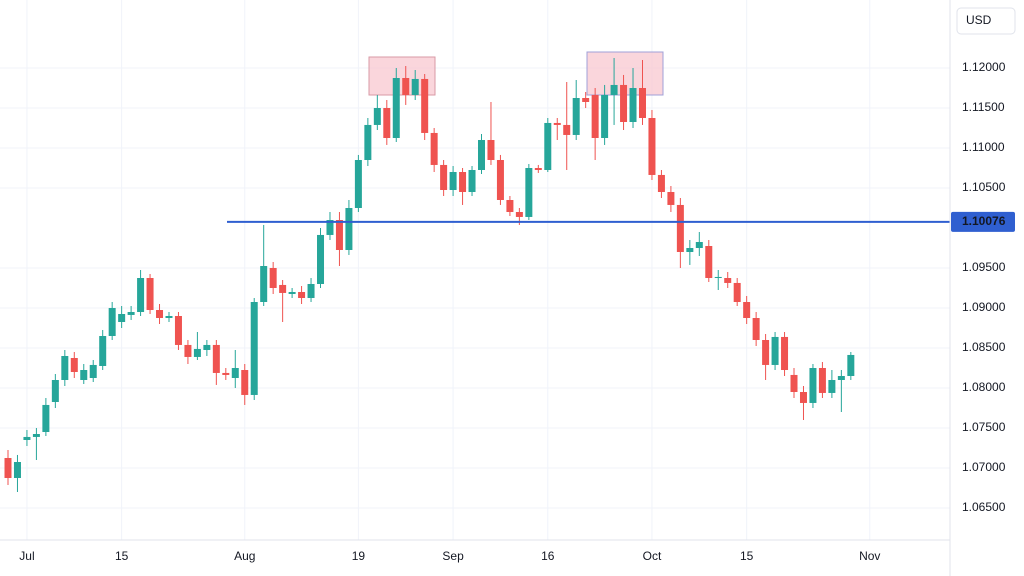 The height and width of the screenshot is (576, 1024). Describe the element at coordinates (984, 67) in the screenshot. I see `y-tick-label: 1.12000` at that location.